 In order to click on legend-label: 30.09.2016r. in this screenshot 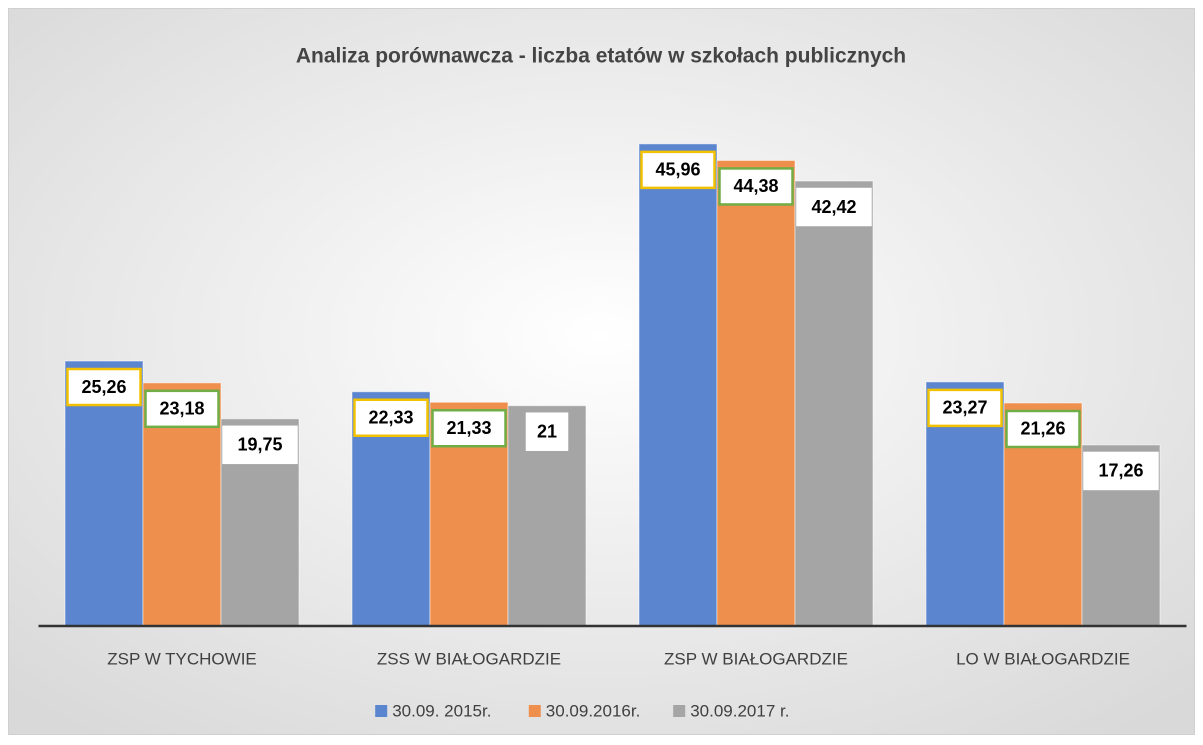, I will do `click(593, 710)`.